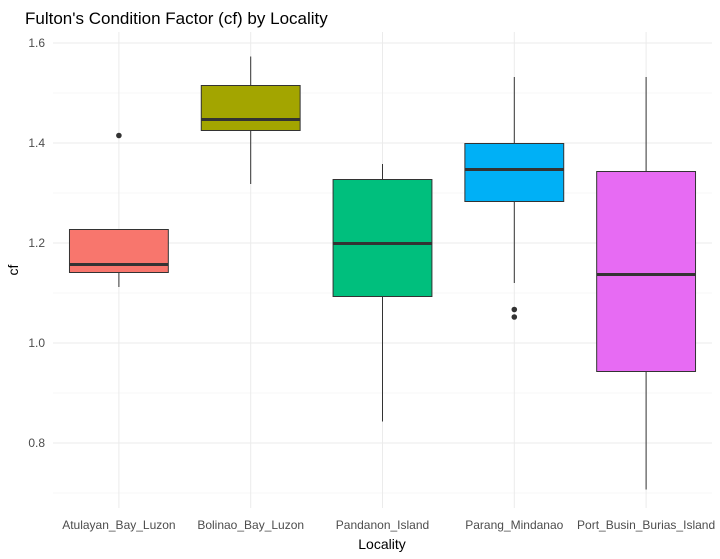 Image resolution: width=720 pixels, height=559 pixels. I want to click on x-tick-label: Bolinao_Bay_Luzon, so click(250, 525).